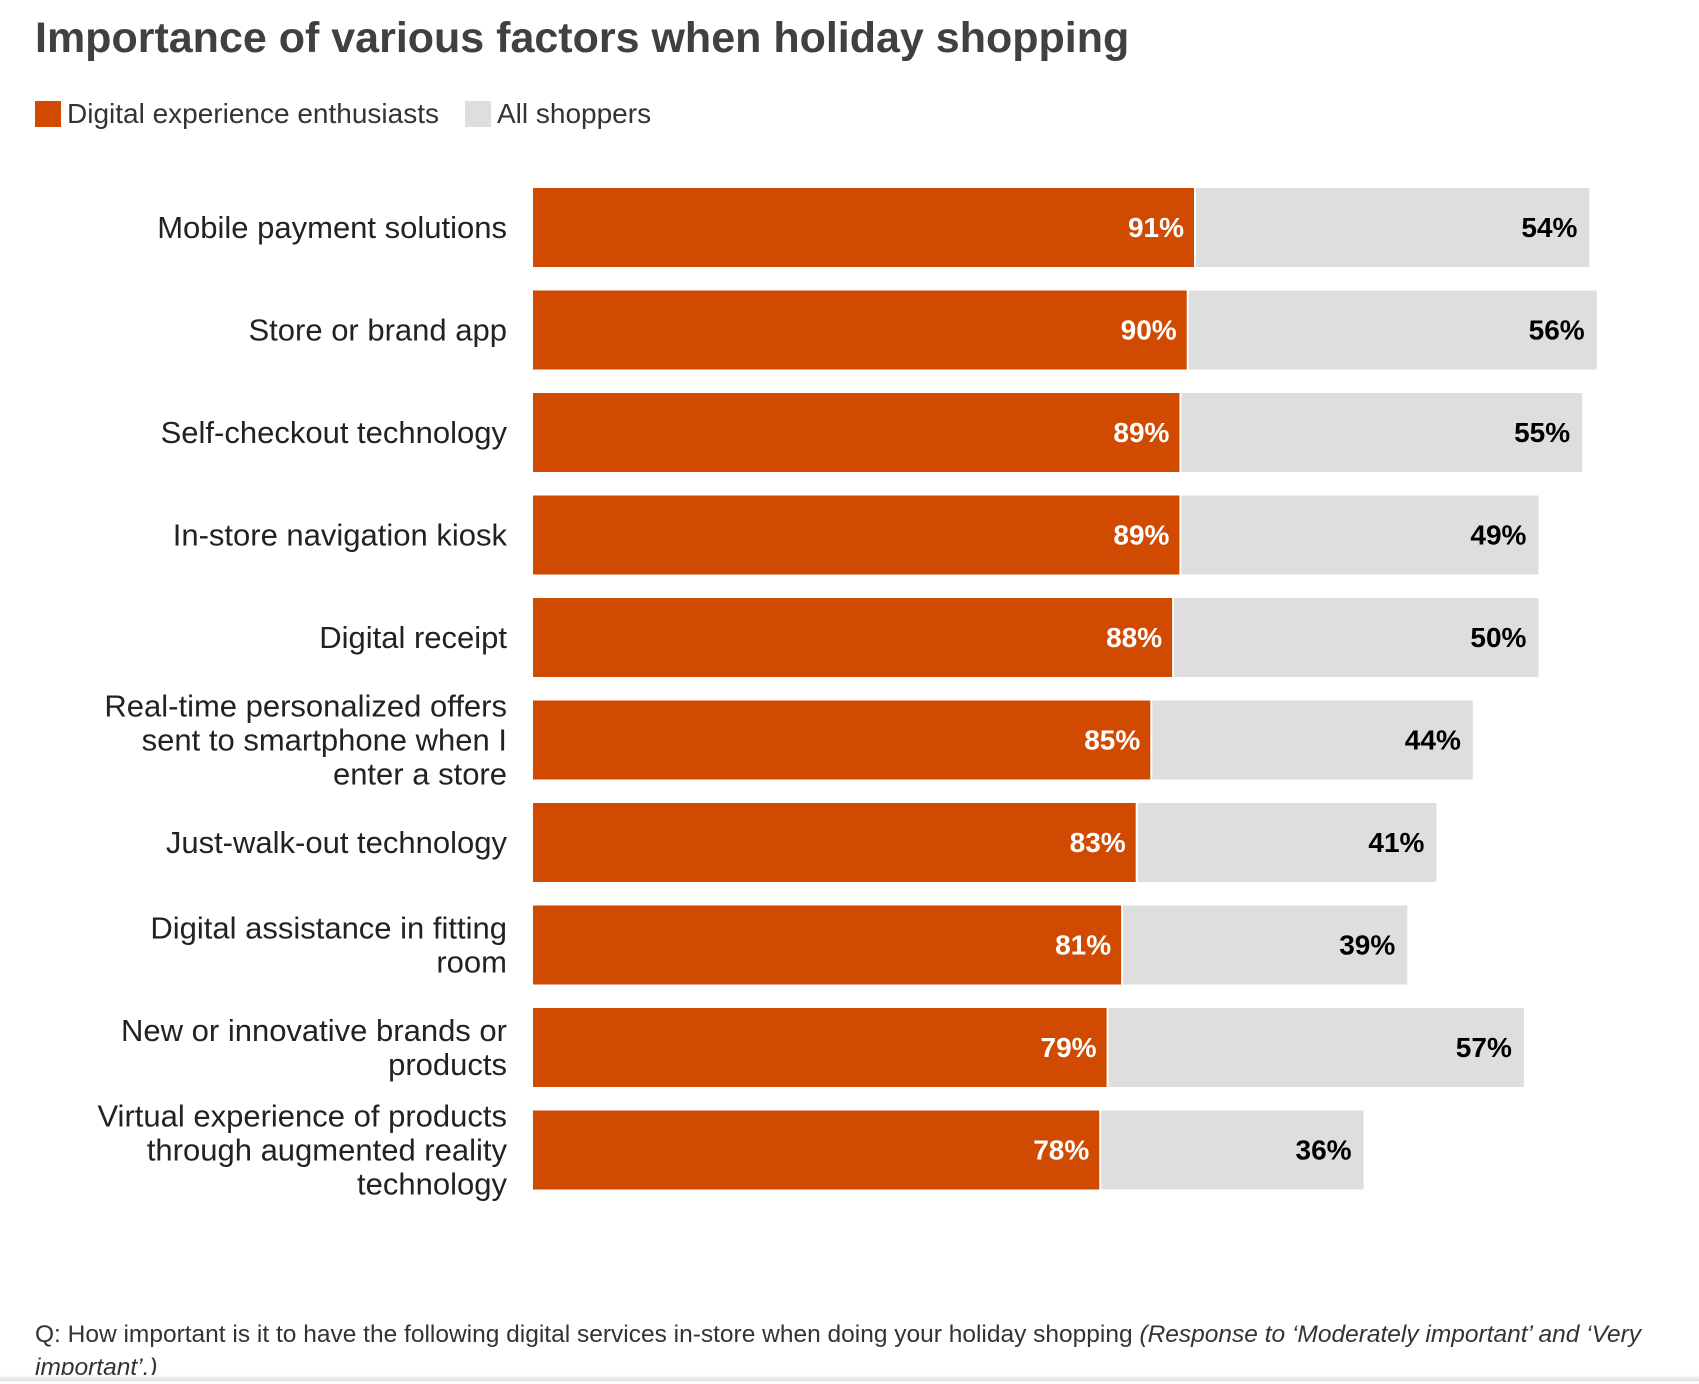  Describe the element at coordinates (314, 1030) in the screenshot. I see `category-label: New or innovative brands or` at that location.